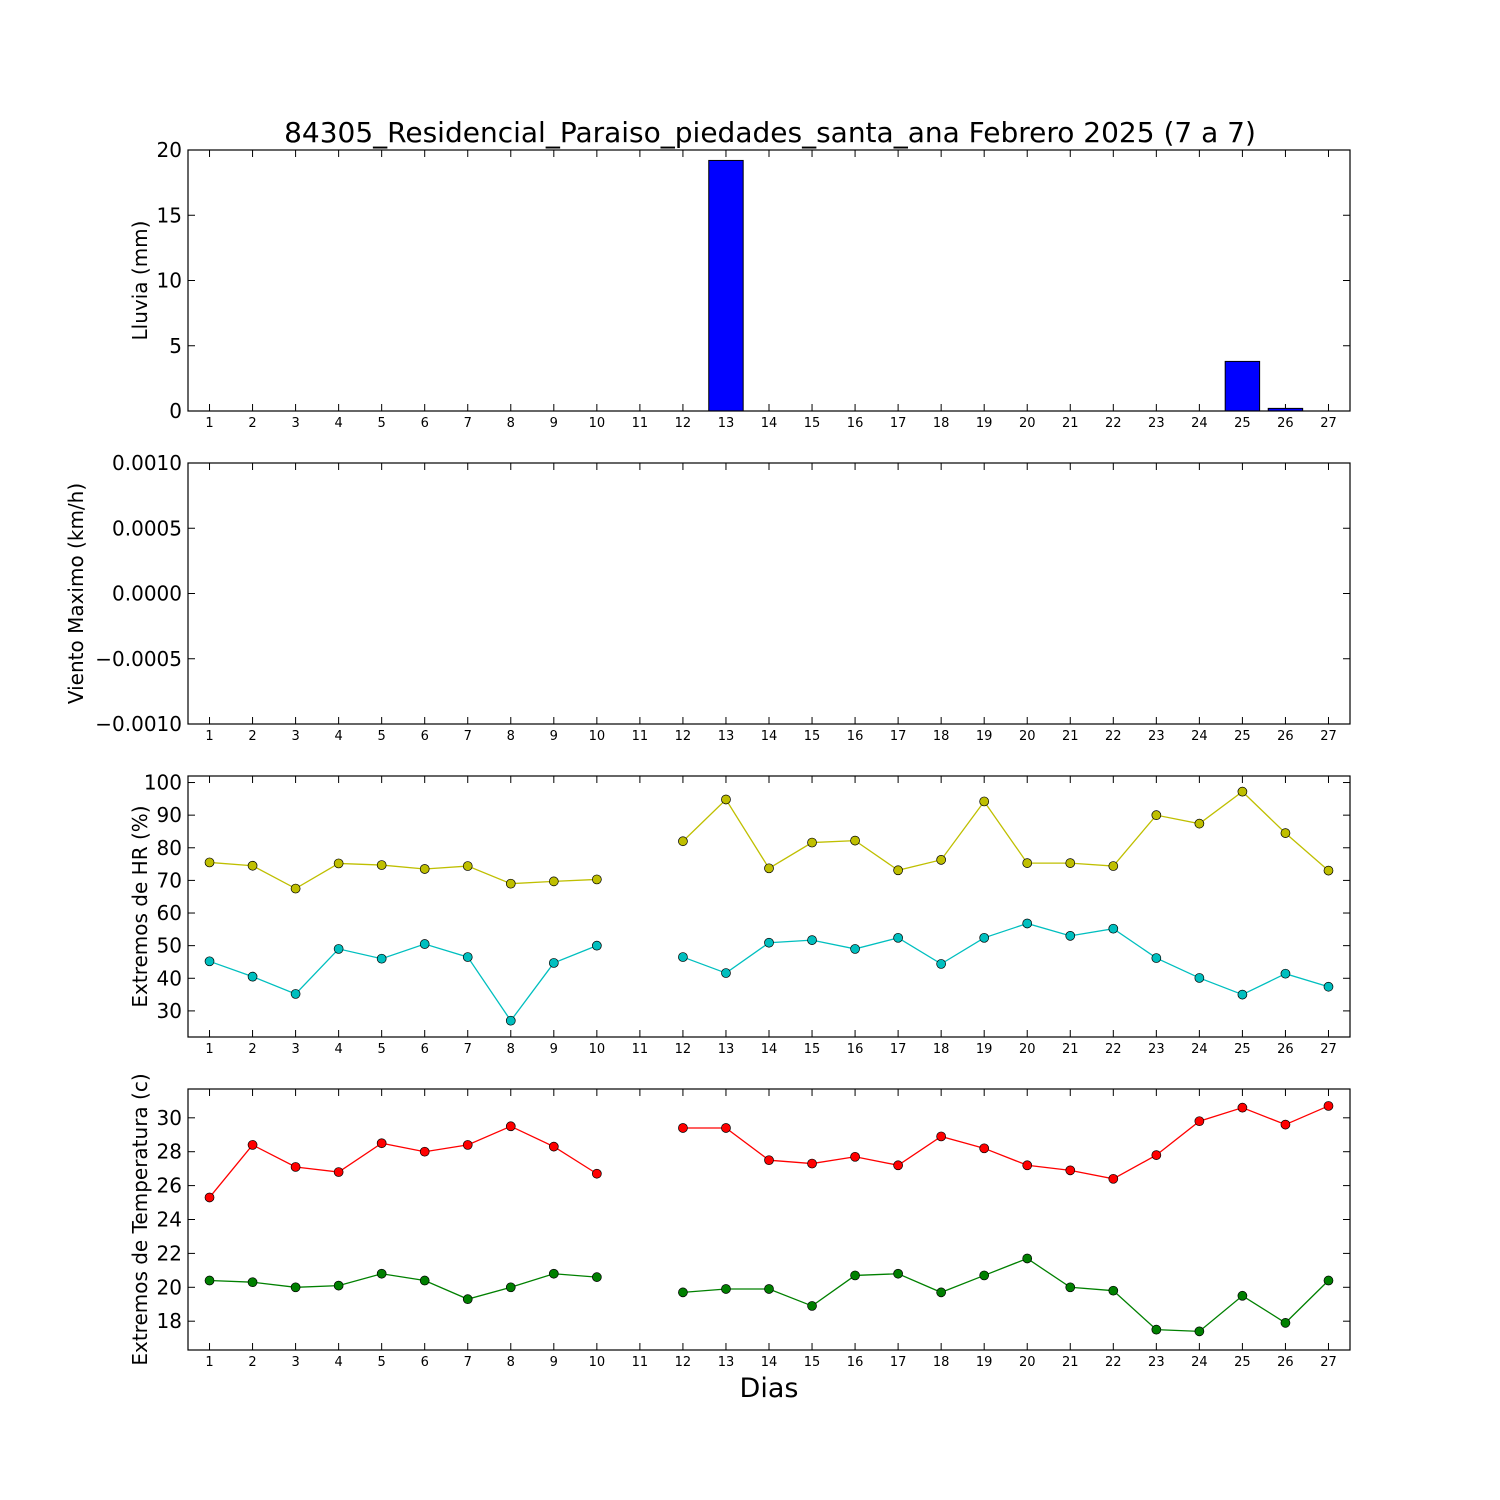 The height and width of the screenshot is (1500, 1500). What do you see at coordinates (169, 848) in the screenshot?
I see `y-tick-label: 80` at bounding box center [169, 848].